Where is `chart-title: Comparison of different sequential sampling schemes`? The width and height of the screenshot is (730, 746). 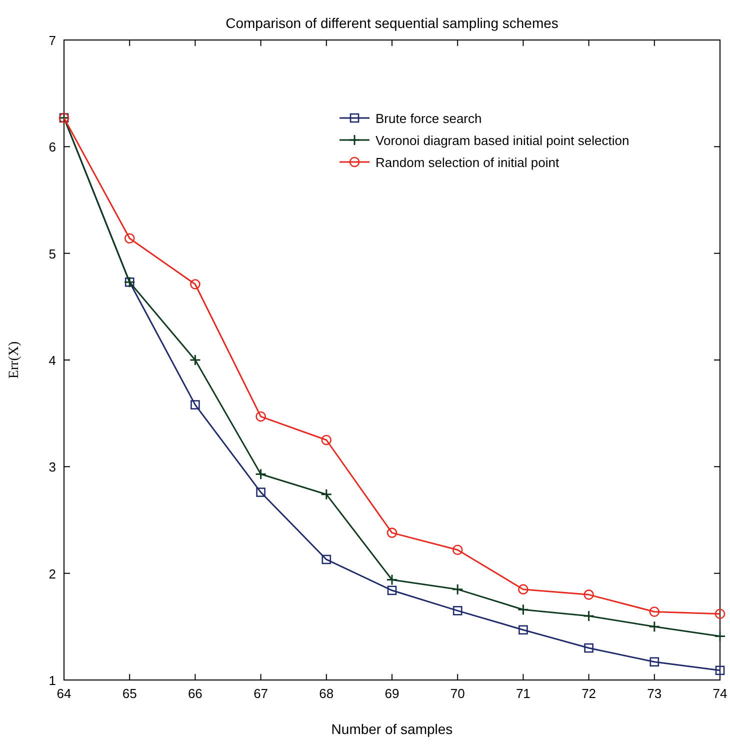
chart-title: Comparison of different sequential sampling schemes is located at coordinates (392, 23).